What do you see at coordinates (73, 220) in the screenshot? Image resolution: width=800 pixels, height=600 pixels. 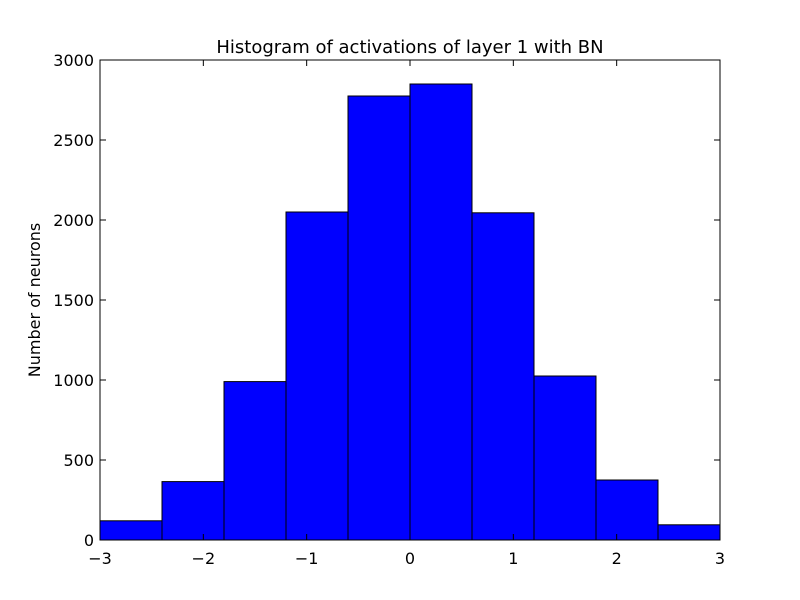 I see `y-tick-label: 2000` at bounding box center [73, 220].